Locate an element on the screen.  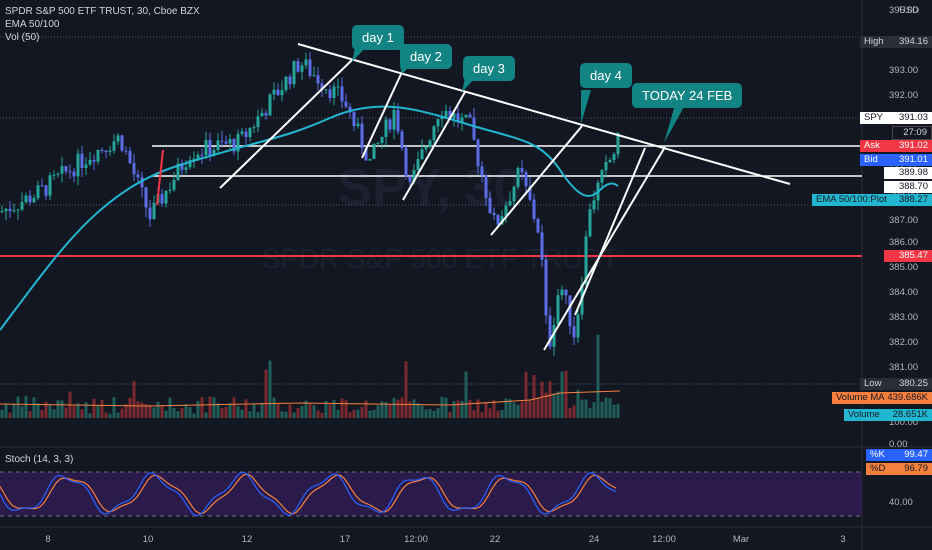
volume-ma-badge-value: 439.686K is located at coordinates (907, 397).